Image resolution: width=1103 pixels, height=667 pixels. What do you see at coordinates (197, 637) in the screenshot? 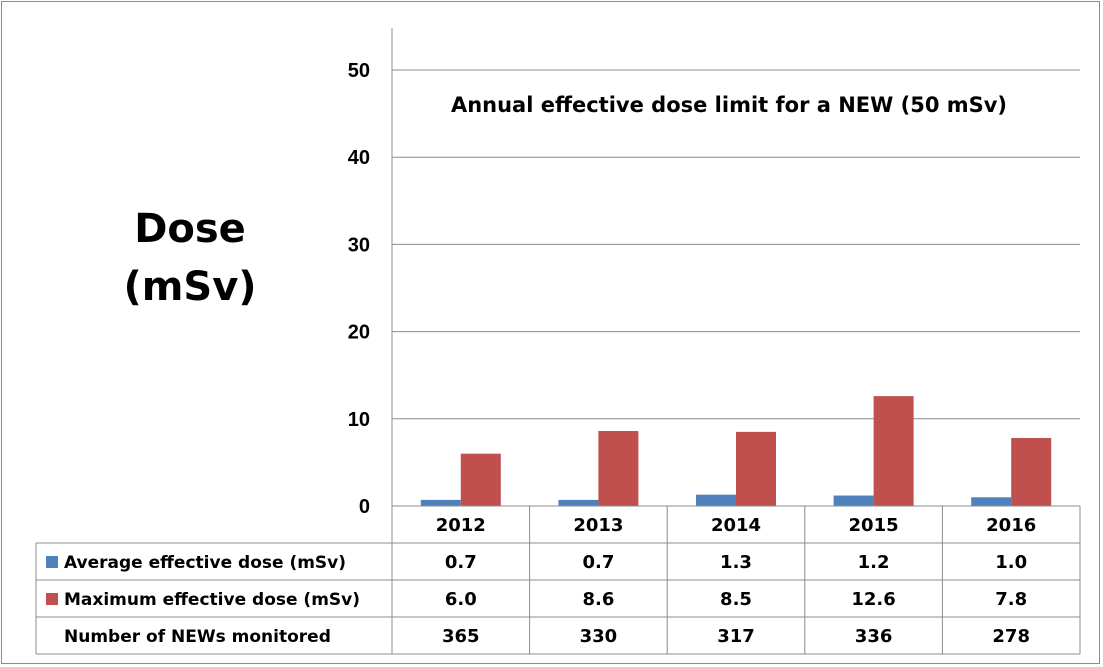
I see `legend-label: Number of NEWs monitored` at bounding box center [197, 637].